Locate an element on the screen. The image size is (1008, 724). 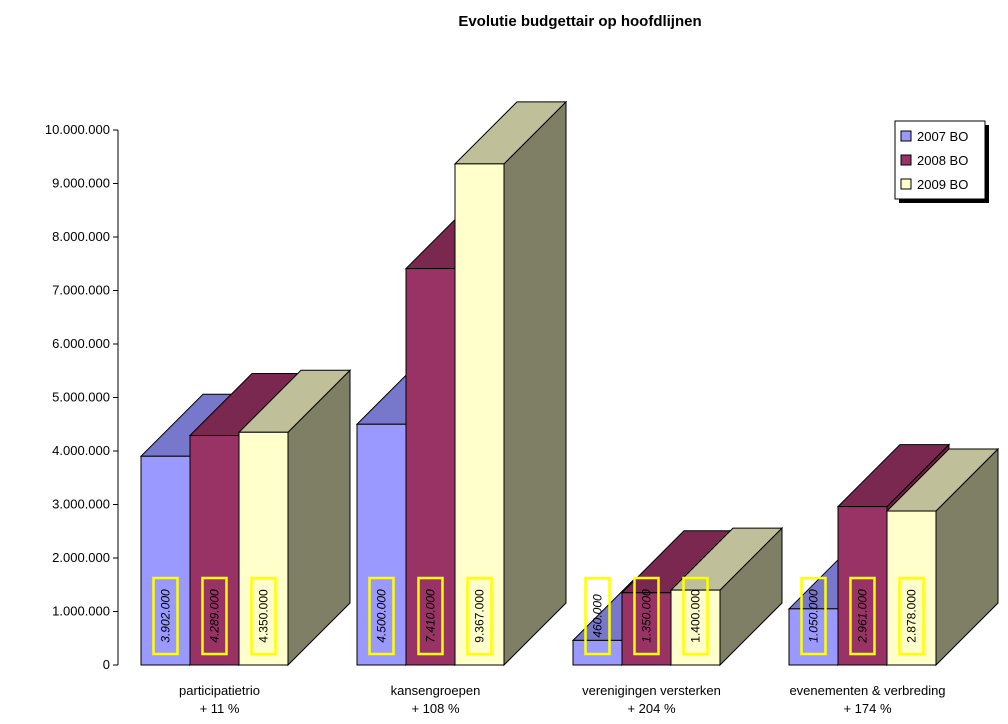
category-growth-label: + 204 % is located at coordinates (651, 708).